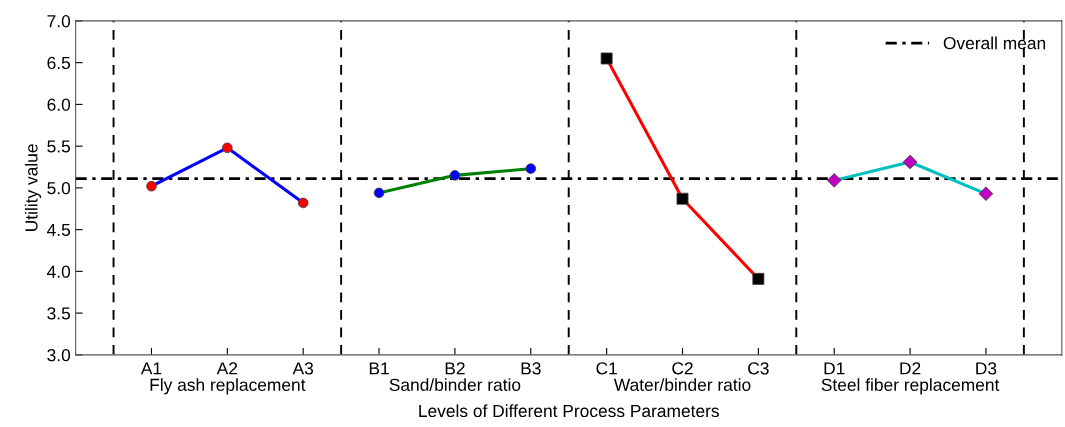 The image size is (1065, 427). I want to click on y-axis-title: Utility value, so click(33, 187).